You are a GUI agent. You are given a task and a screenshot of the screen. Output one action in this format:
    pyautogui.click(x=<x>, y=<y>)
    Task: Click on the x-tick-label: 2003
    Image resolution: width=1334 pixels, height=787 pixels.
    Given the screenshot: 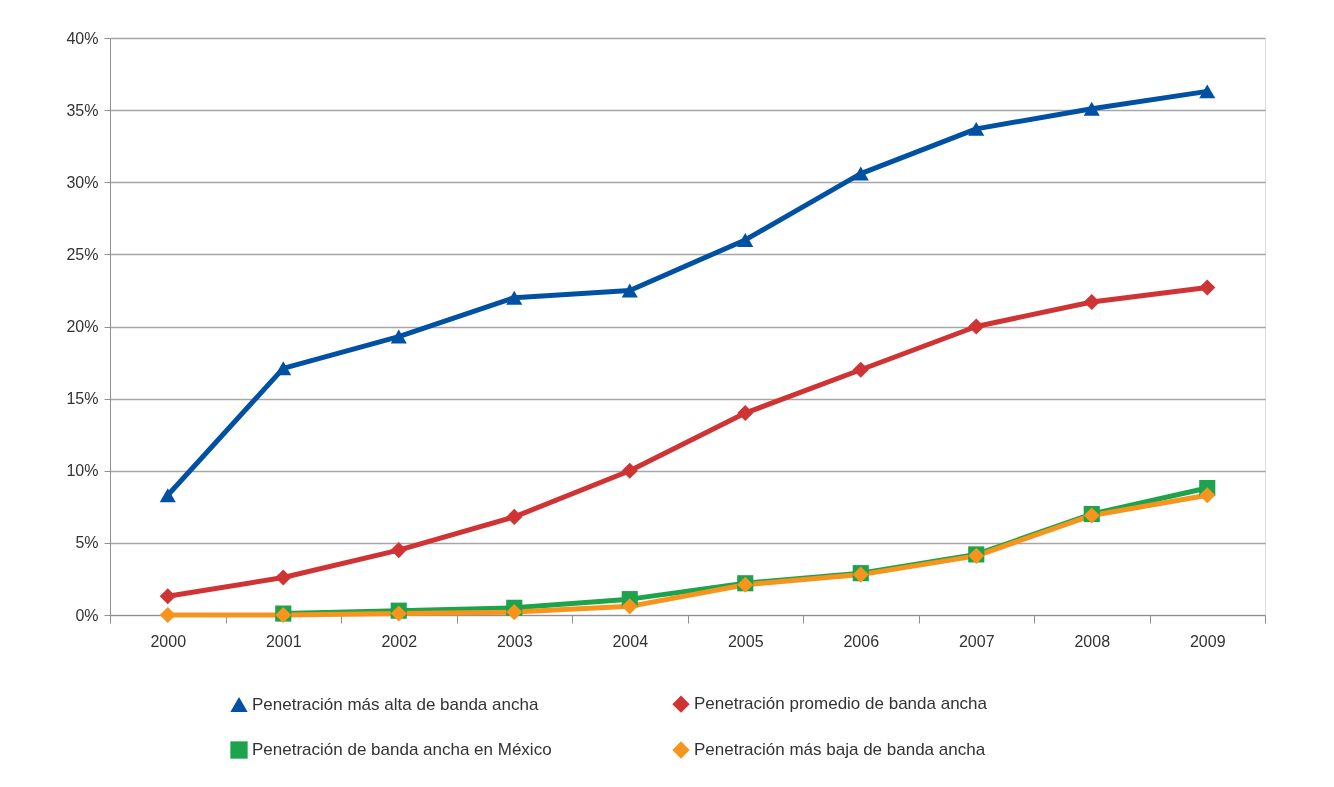 What is the action you would take?
    pyautogui.click(x=514, y=641)
    